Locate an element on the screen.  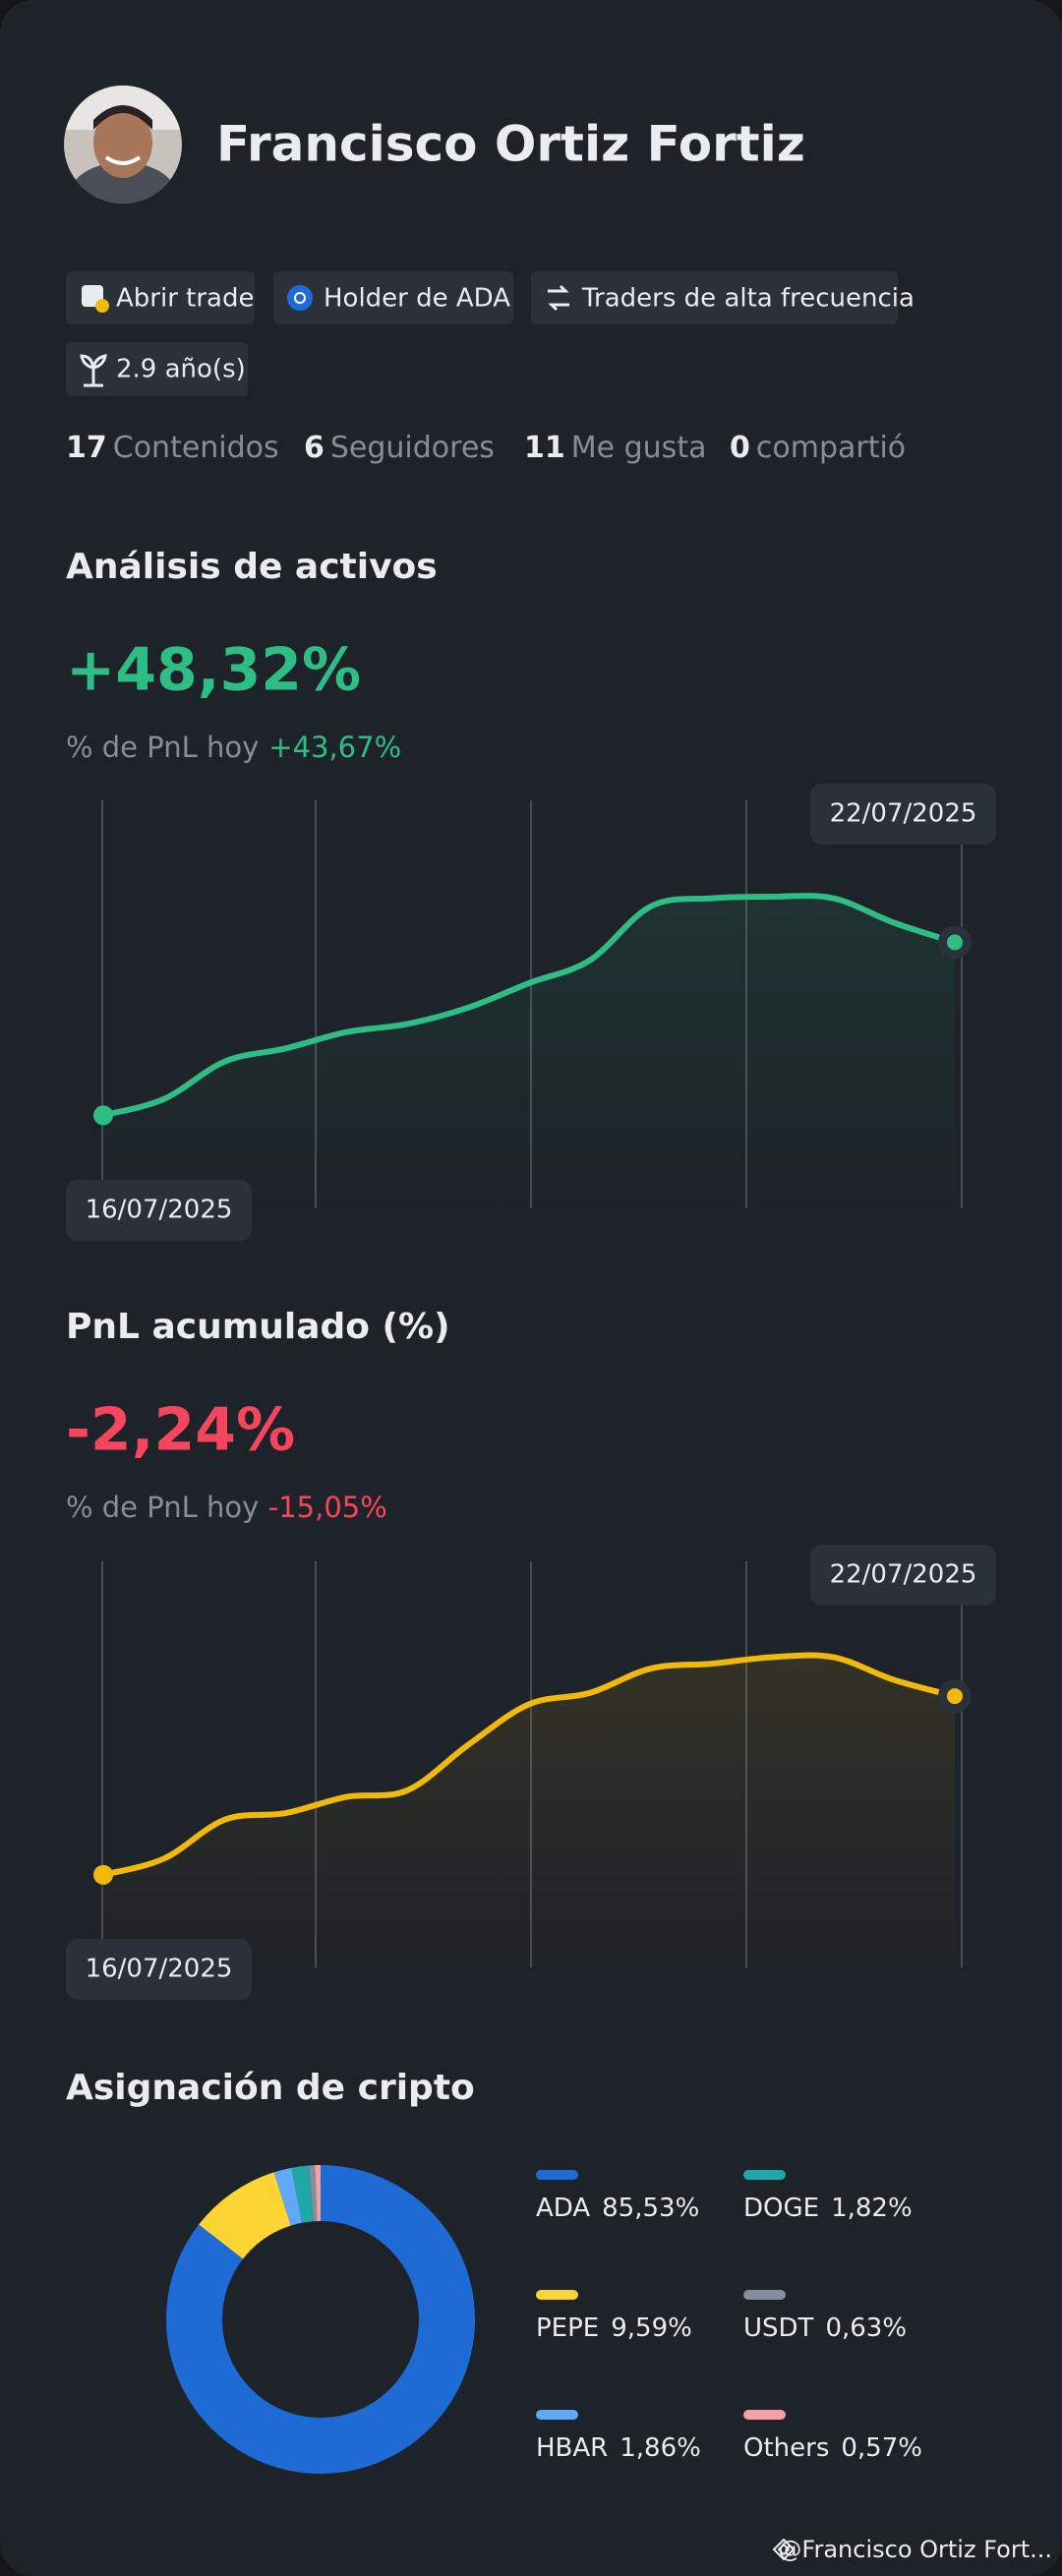
legend-name: ADA is located at coordinates (563, 2208).